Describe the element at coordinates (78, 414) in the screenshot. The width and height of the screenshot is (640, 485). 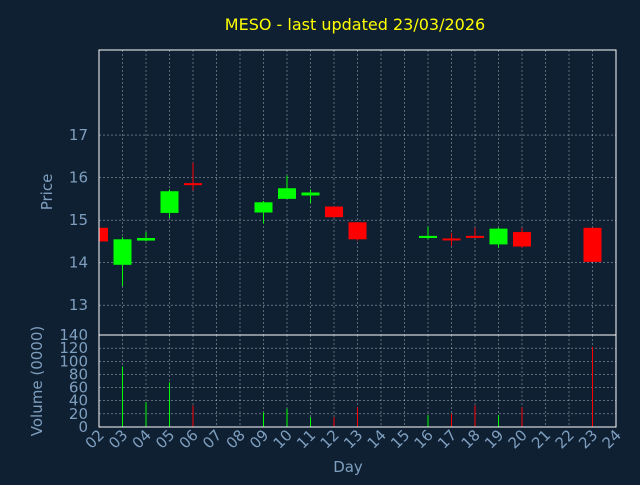
I see `volume-tick-label: 20` at that location.